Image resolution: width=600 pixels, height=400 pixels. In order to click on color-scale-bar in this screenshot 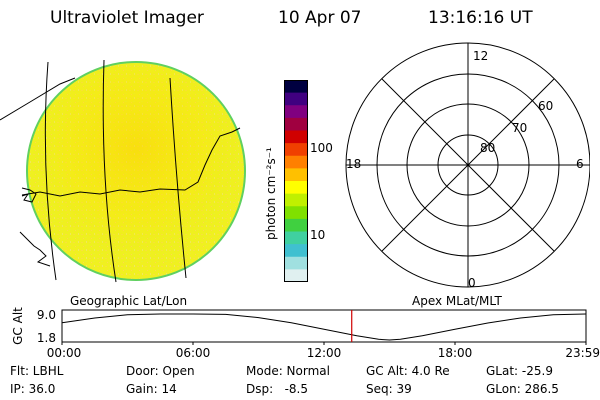, I will do `click(296, 181)`.